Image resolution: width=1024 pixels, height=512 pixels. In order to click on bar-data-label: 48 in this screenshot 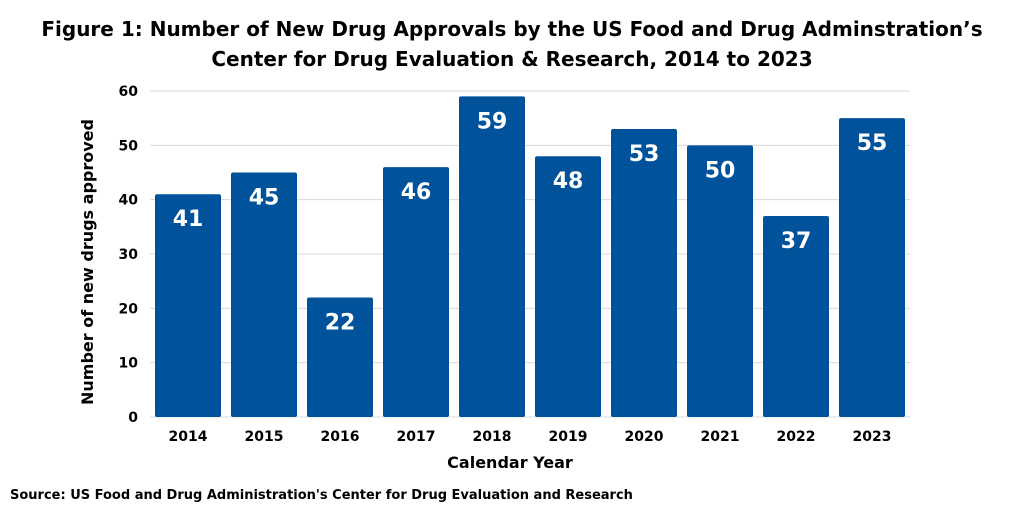, I will do `click(568, 181)`.